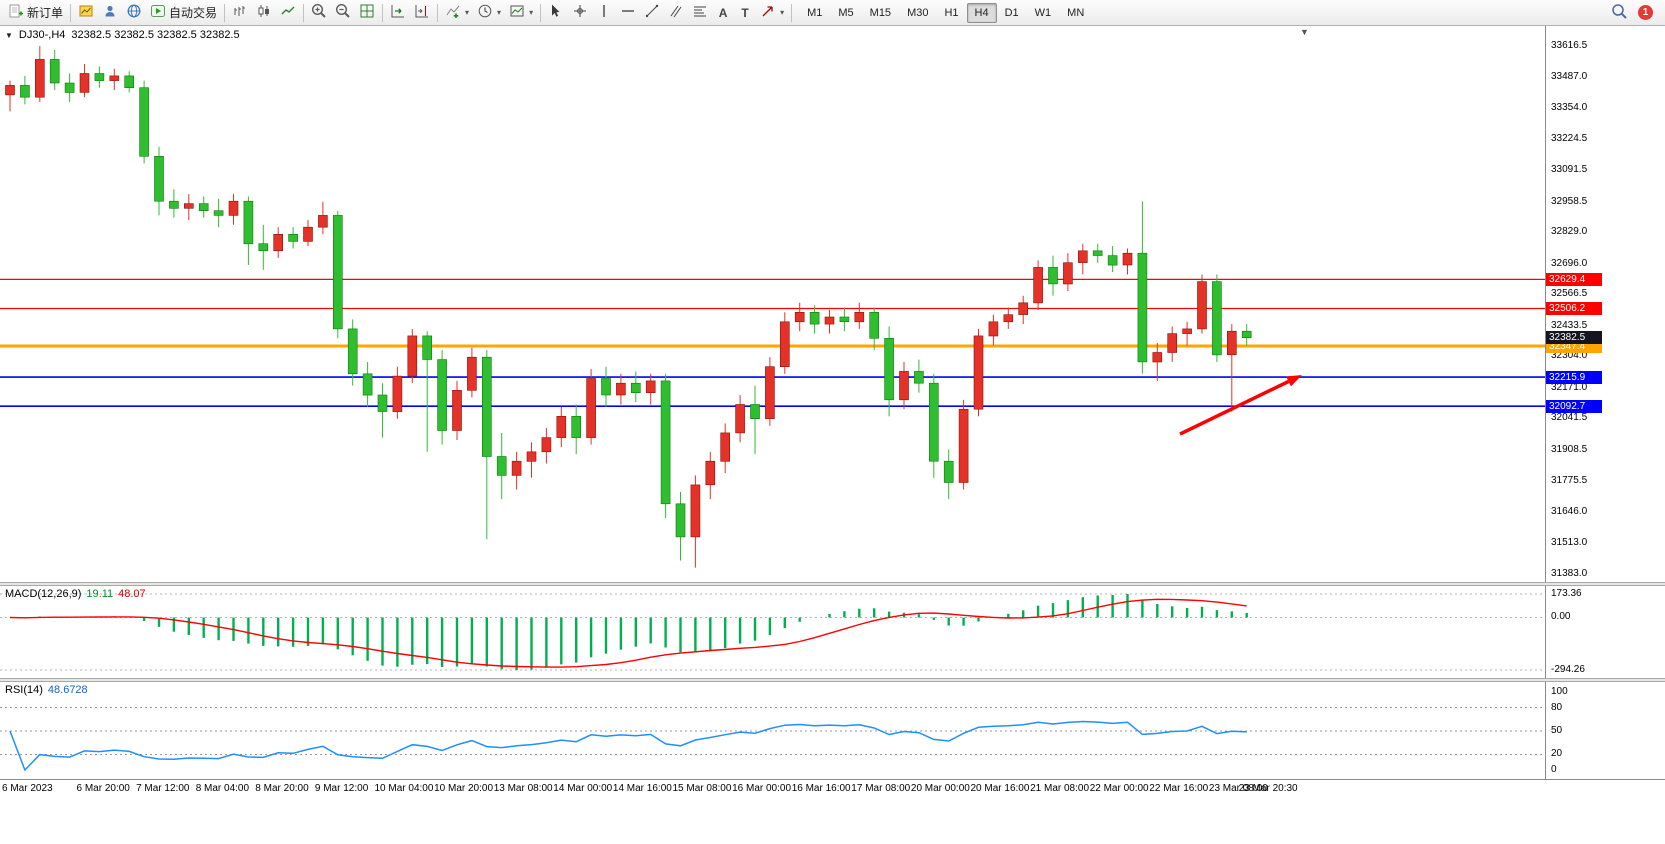  Describe the element at coordinates (45, 13) in the screenshot. I see `new-order-label: 新订单` at that location.